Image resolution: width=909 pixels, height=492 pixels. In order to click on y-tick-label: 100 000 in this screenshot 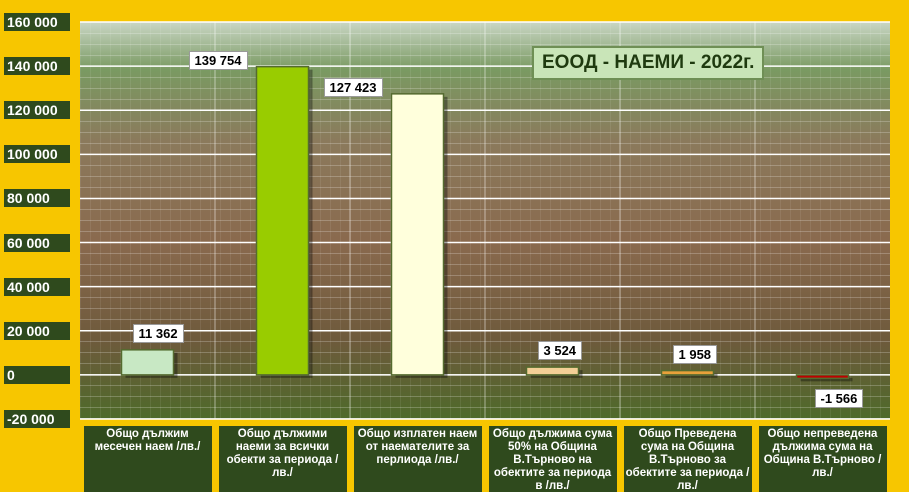, I will do `click(37, 154)`.